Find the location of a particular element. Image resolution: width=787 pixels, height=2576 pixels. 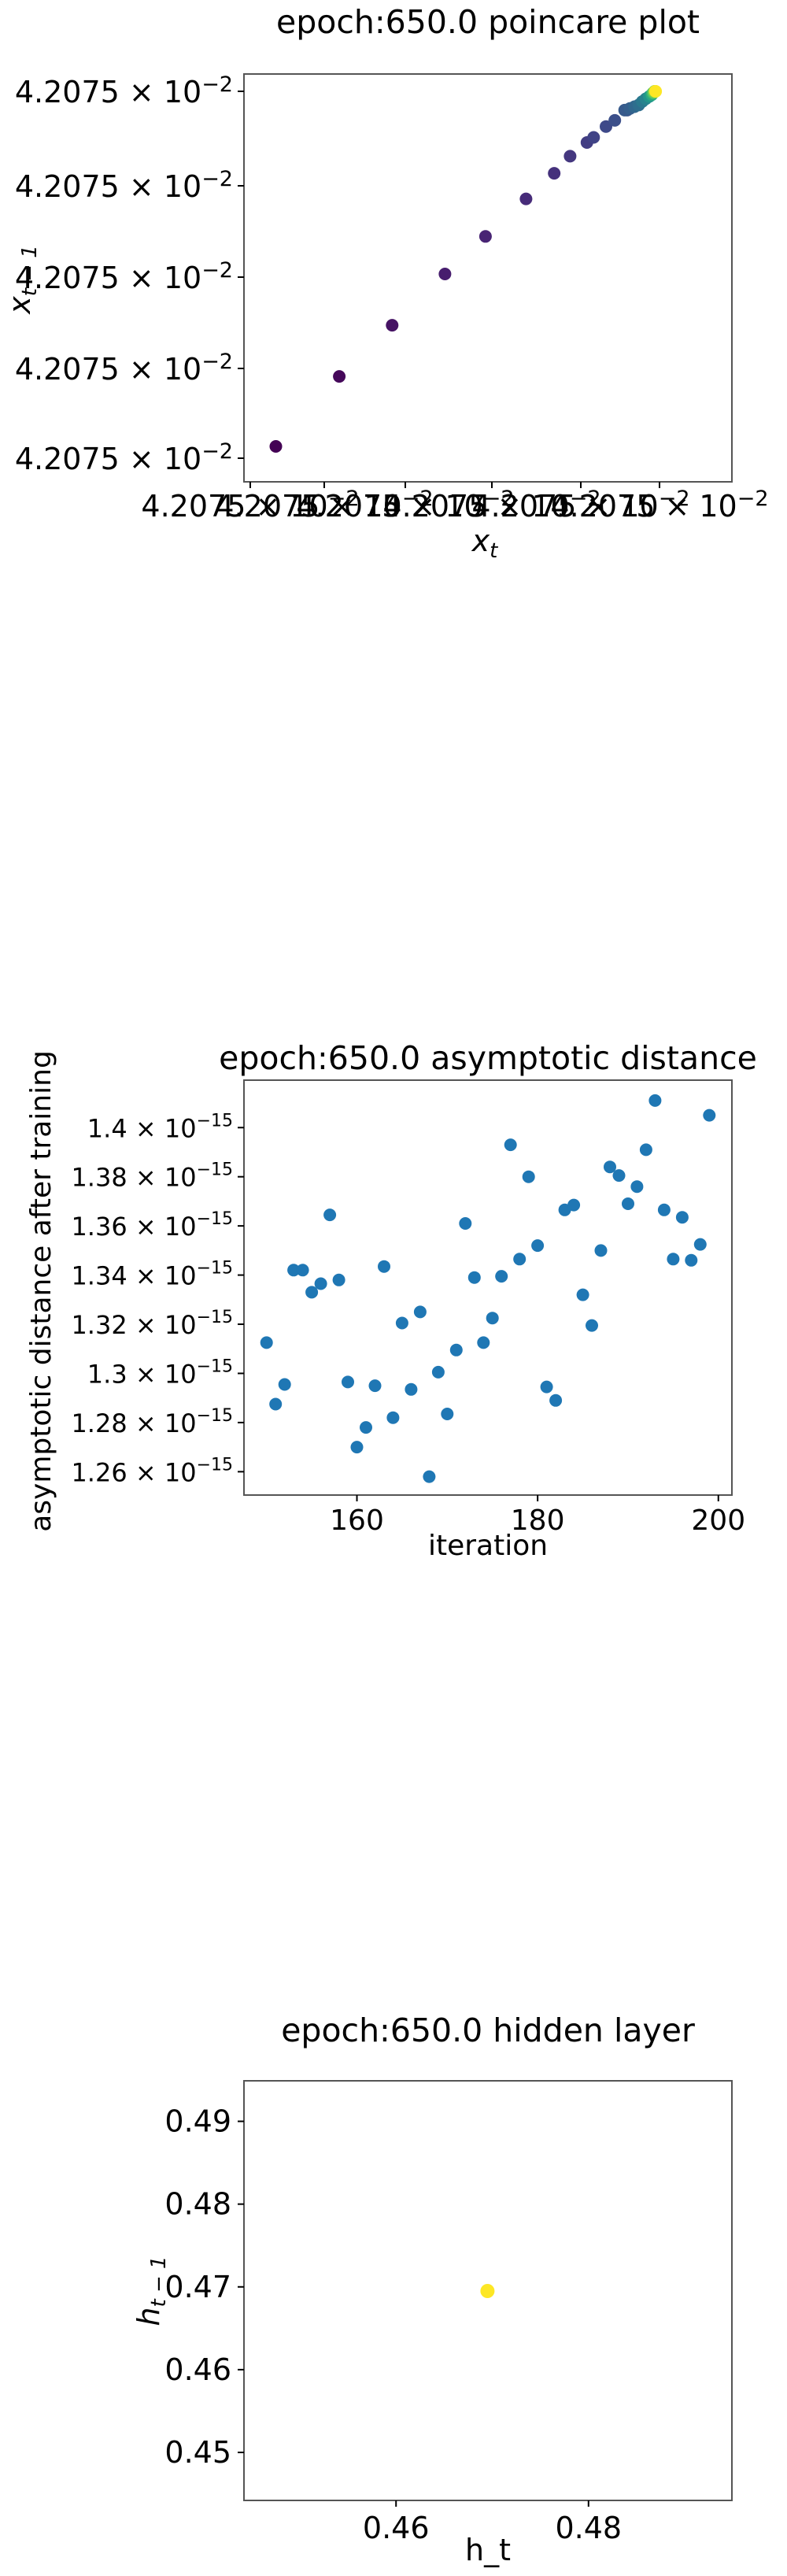

asymptotic-plot-frame is located at coordinates (488, 1287).